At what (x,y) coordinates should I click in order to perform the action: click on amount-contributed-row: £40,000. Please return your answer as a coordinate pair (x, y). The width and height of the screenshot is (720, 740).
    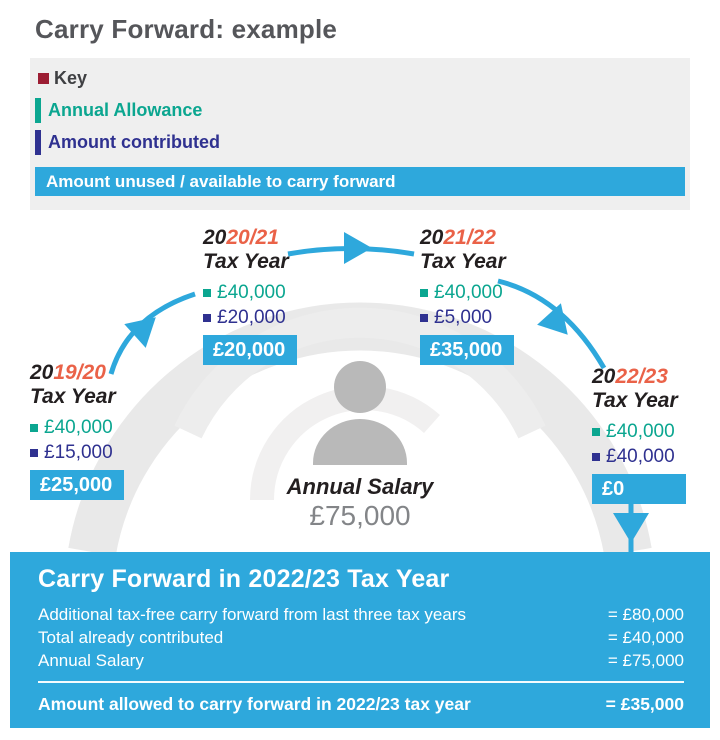
    Looking at the image, I should click on (639, 456).